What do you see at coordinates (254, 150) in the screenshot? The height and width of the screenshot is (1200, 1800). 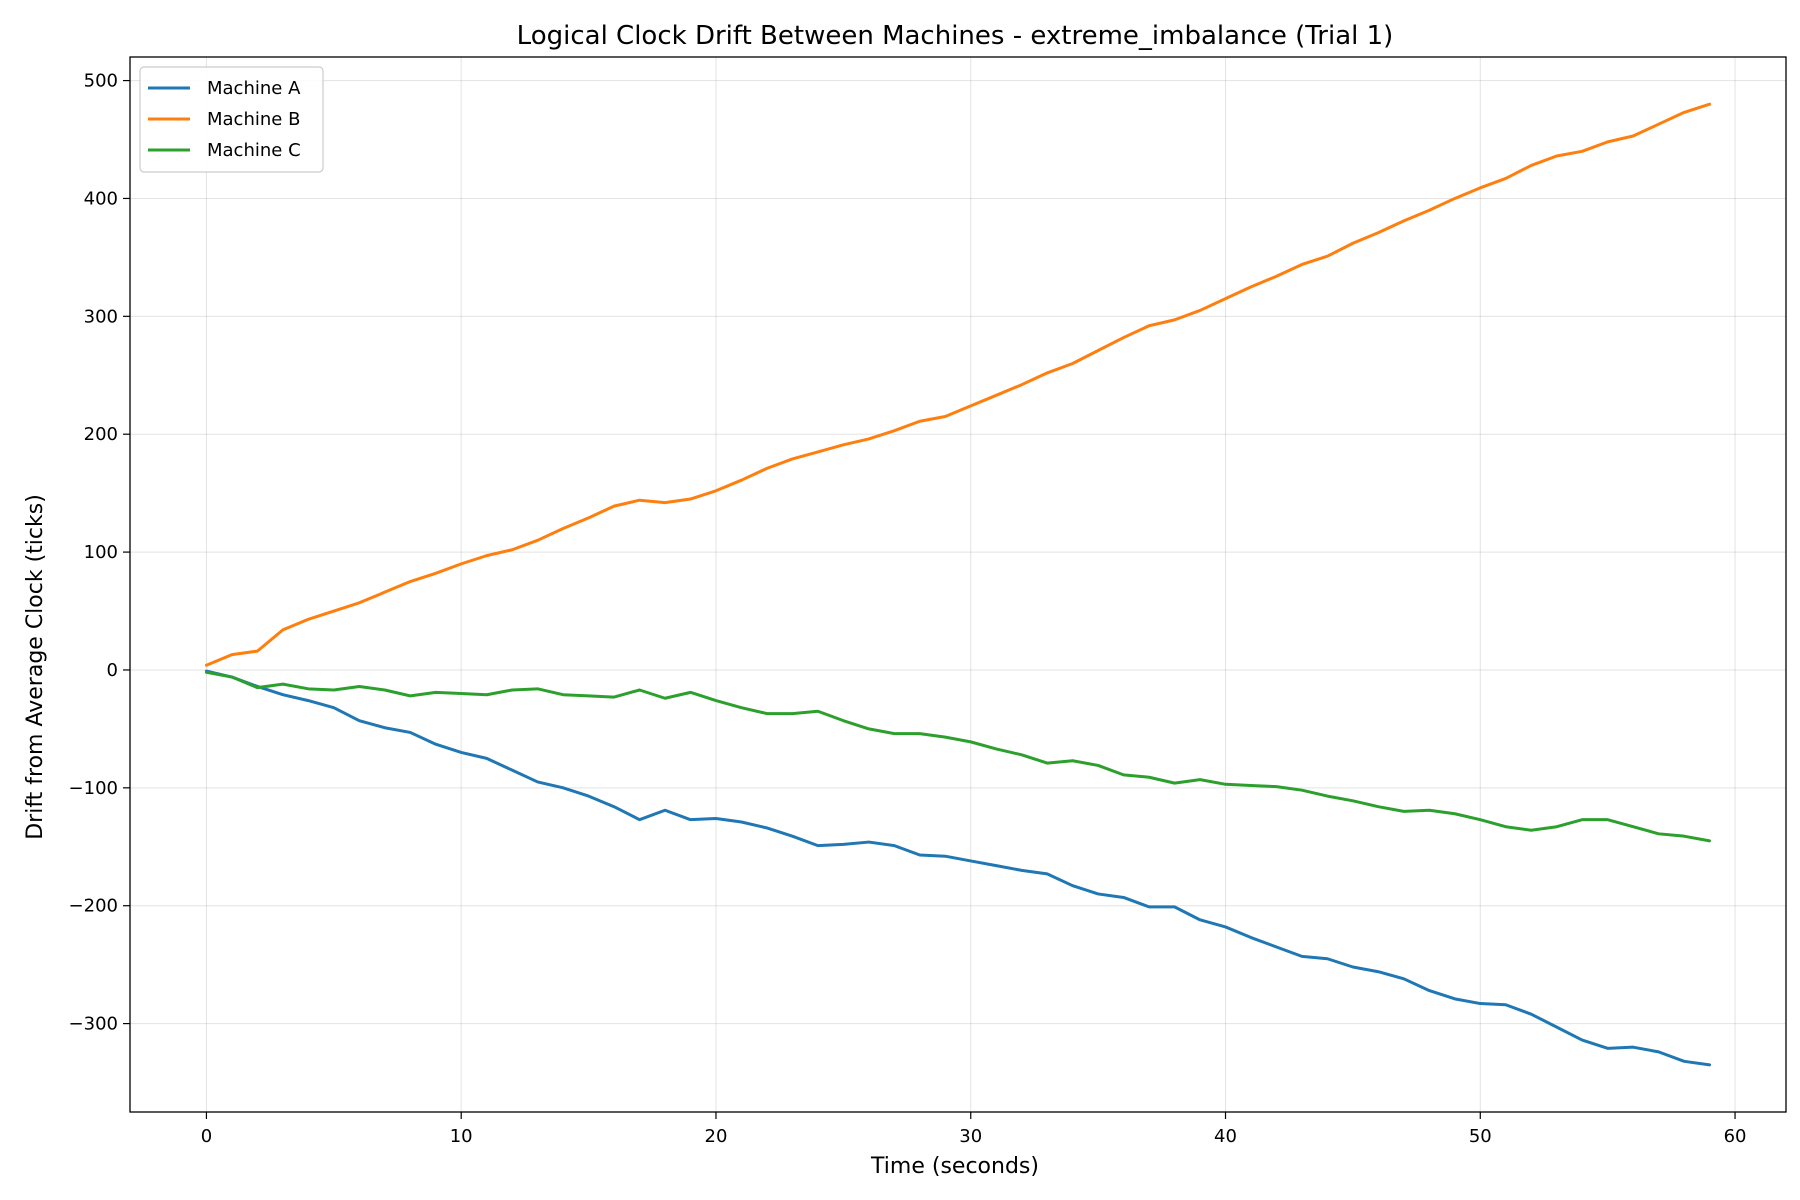 I see `legend-label: Machine C` at bounding box center [254, 150].